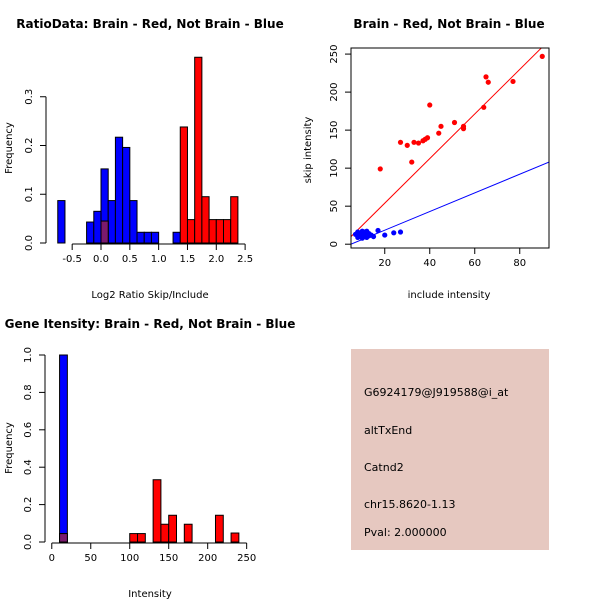  Describe the element at coordinates (28, 430) in the screenshot. I see `intensity-hist-y-tick-label: 0.6` at that location.